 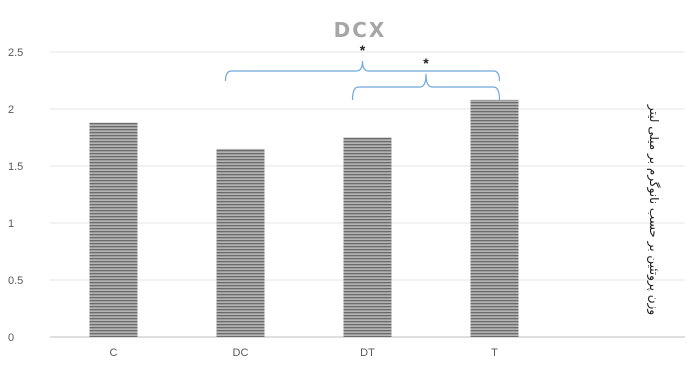 I want to click on bar-t, so click(x=494, y=218).